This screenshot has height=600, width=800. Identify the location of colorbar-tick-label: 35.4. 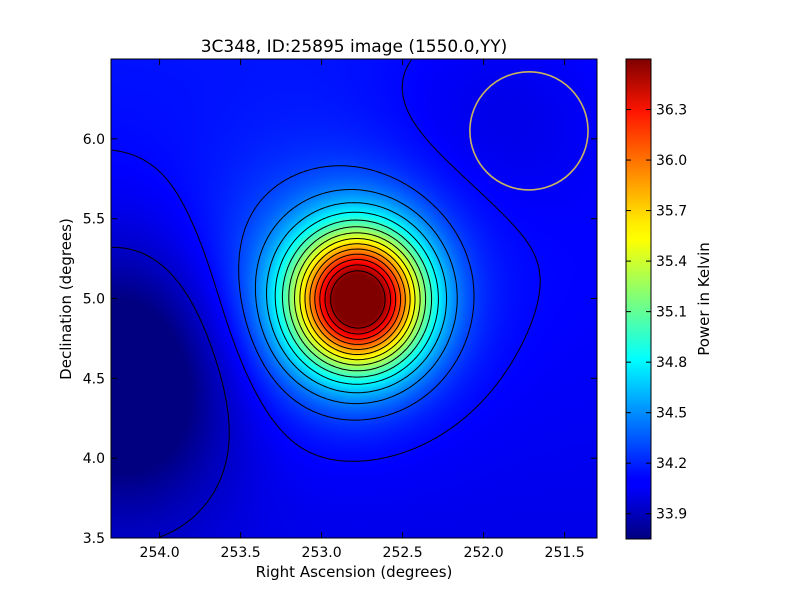
(671, 262).